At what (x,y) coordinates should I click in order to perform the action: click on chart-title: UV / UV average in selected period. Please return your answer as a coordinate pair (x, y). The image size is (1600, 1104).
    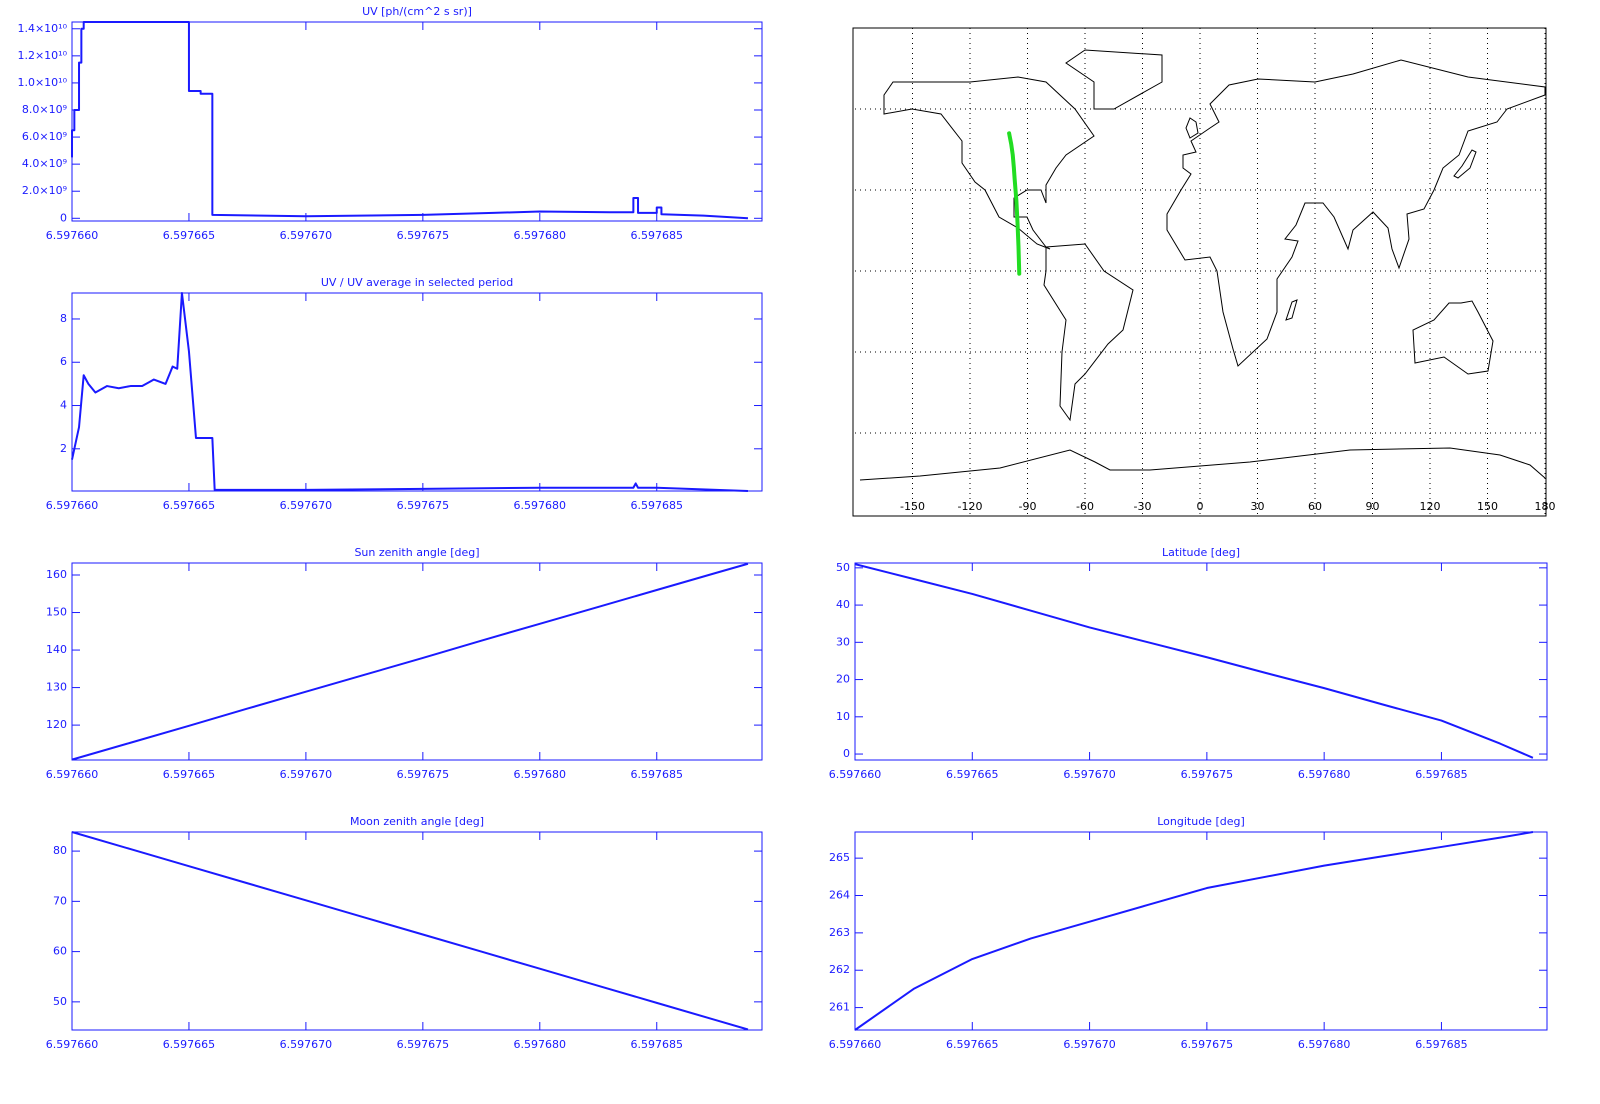
    Looking at the image, I should click on (417, 282).